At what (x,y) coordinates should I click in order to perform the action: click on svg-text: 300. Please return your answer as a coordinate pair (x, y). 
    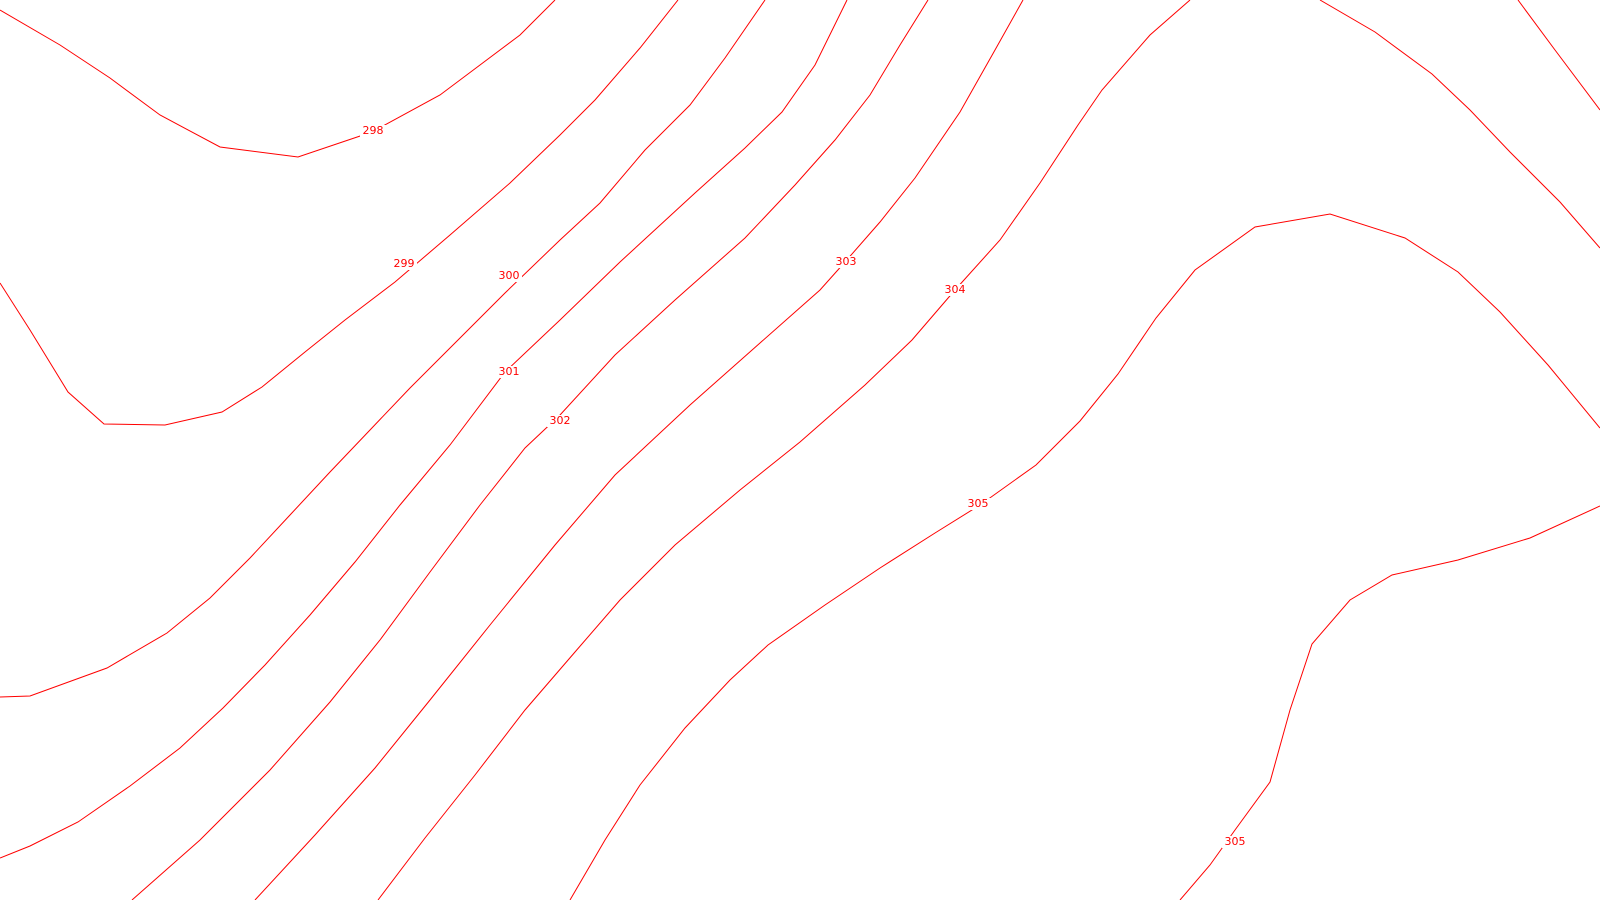
    Looking at the image, I should click on (509, 275).